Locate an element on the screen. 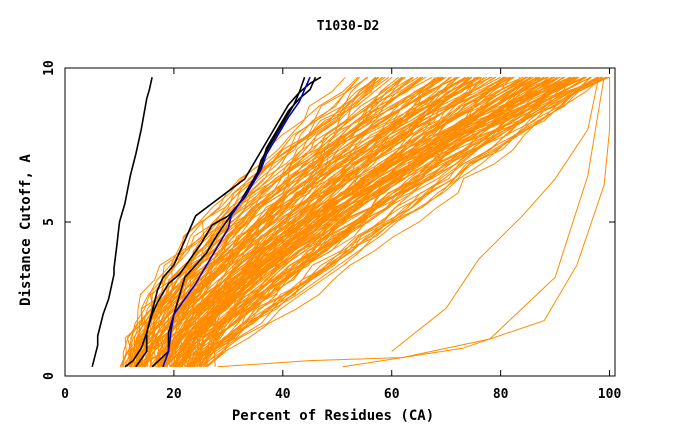 This screenshot has height=440, width=680. x-tick-label: 60 is located at coordinates (392, 394).